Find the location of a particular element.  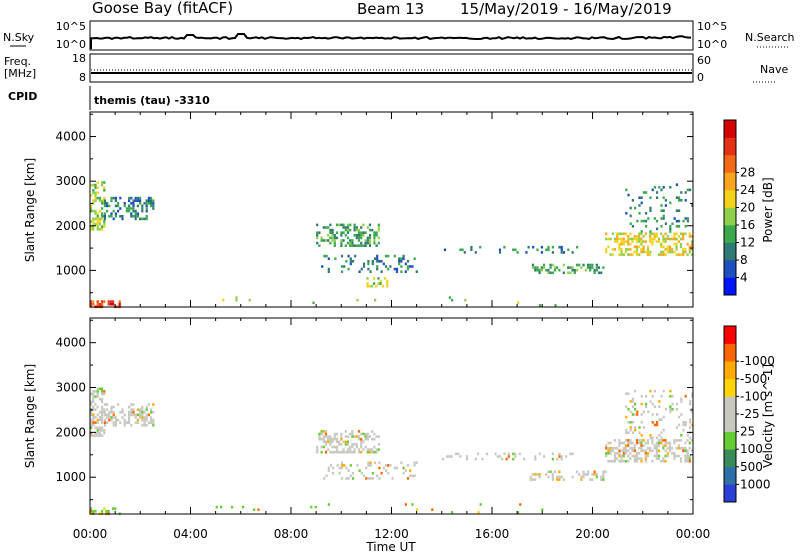

freq-tick-top: 18 is located at coordinates (79, 58).